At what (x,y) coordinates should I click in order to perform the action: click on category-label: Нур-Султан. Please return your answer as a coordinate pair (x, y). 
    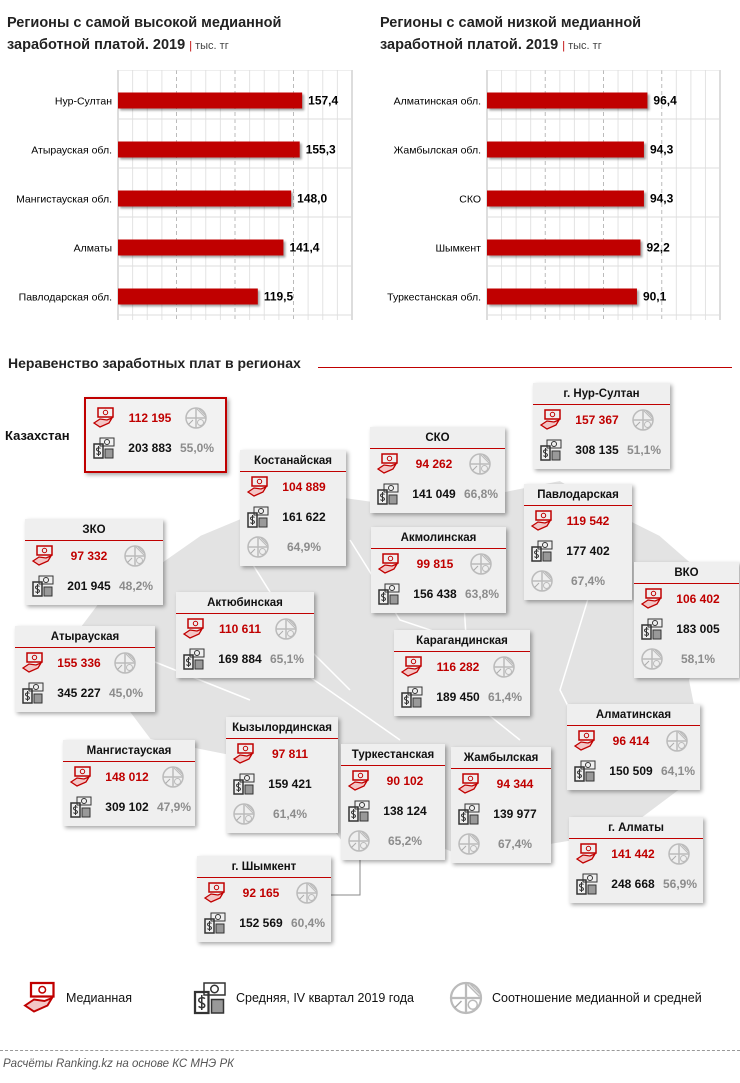
    Looking at the image, I should click on (83, 102).